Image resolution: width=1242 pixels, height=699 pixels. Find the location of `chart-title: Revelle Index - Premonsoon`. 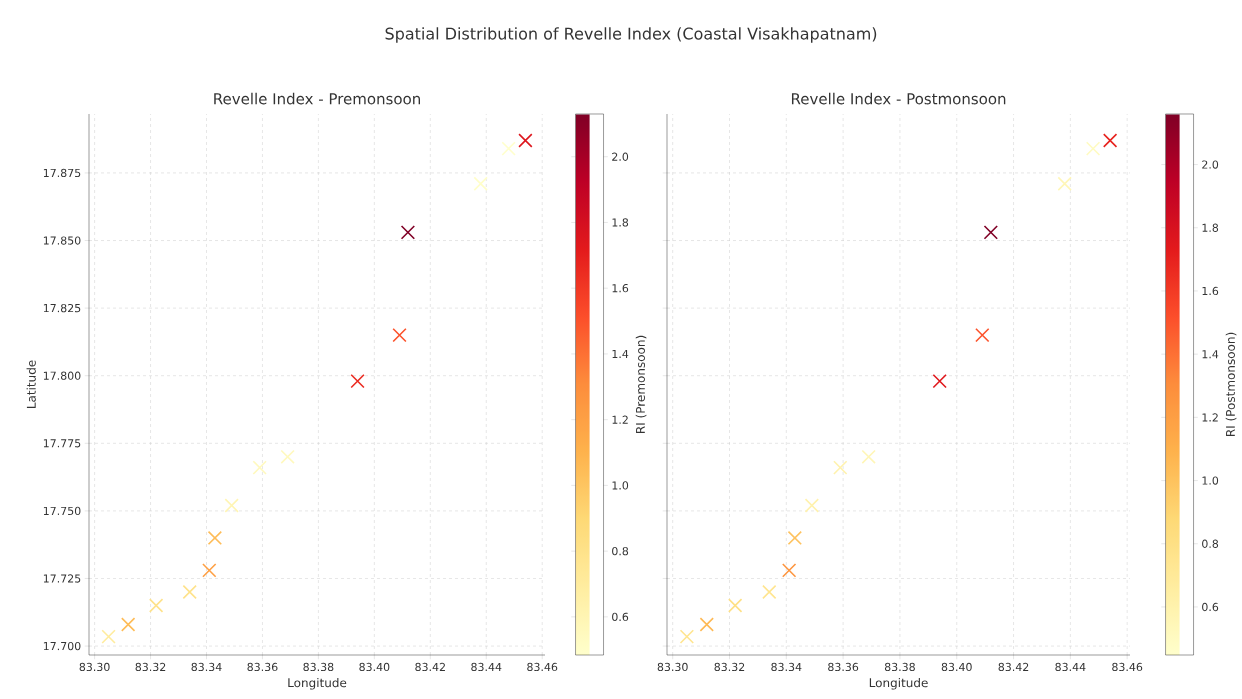

chart-title: Revelle Index - Premonsoon is located at coordinates (317, 98).